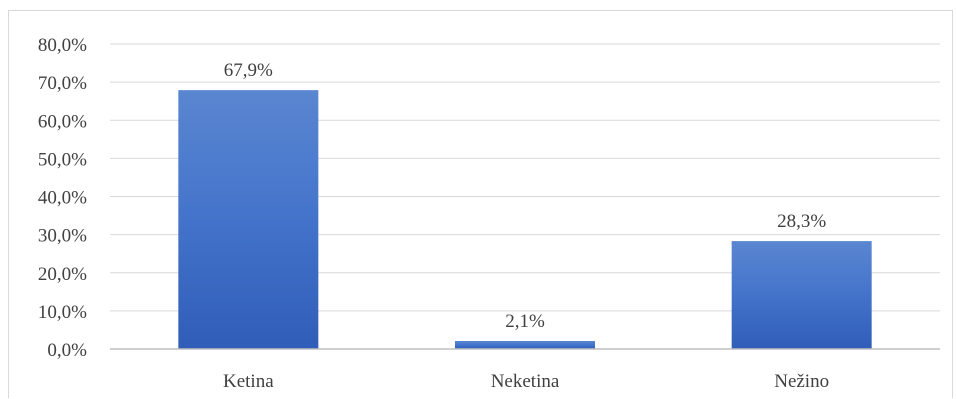  I want to click on y-tick-label: 20,0%, so click(62, 274).